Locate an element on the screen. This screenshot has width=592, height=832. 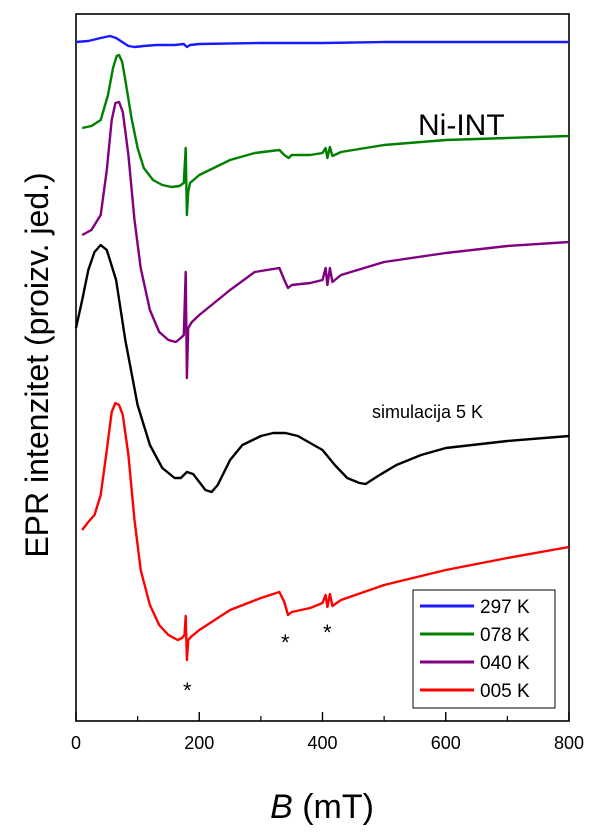
x-axis-ticks: 0 200 400 600 800 is located at coordinates (327, 732).